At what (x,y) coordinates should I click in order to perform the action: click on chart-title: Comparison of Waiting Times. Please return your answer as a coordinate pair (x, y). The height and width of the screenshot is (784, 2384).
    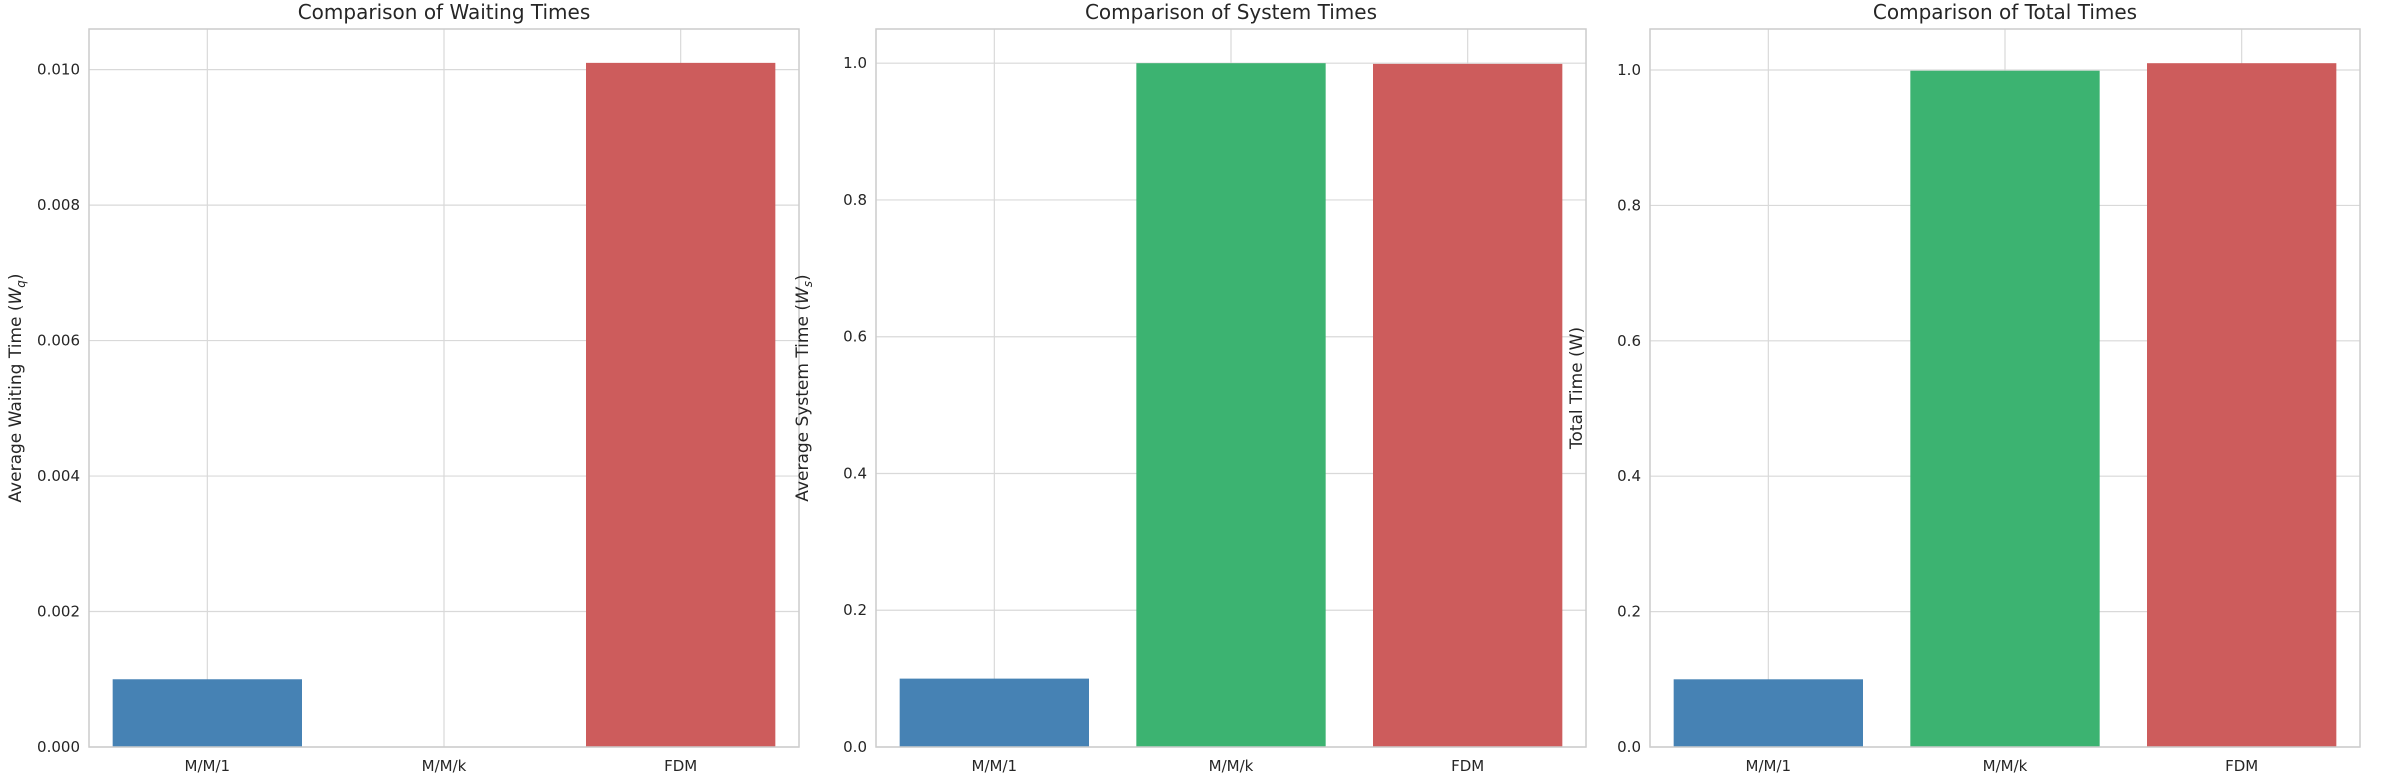
    Looking at the image, I should click on (444, 12).